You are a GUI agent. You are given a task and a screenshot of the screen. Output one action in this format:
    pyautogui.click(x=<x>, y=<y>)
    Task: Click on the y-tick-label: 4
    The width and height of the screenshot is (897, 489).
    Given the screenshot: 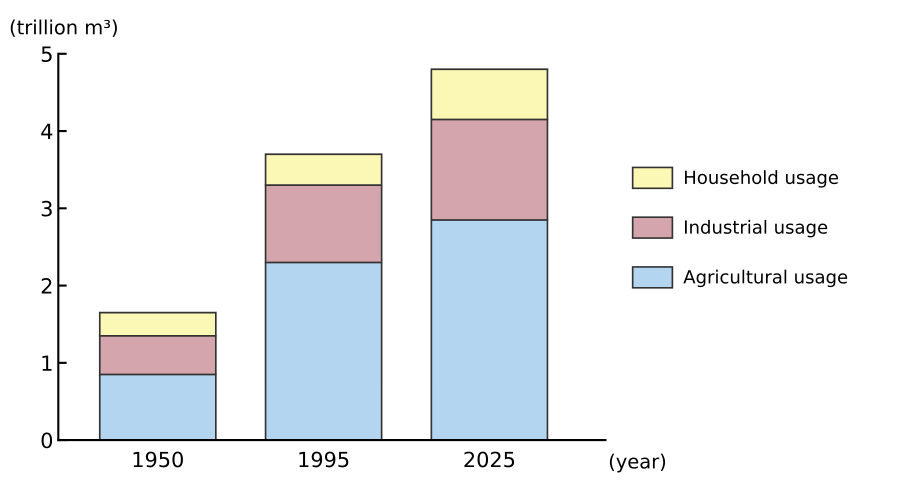 What is the action you would take?
    pyautogui.click(x=46, y=131)
    